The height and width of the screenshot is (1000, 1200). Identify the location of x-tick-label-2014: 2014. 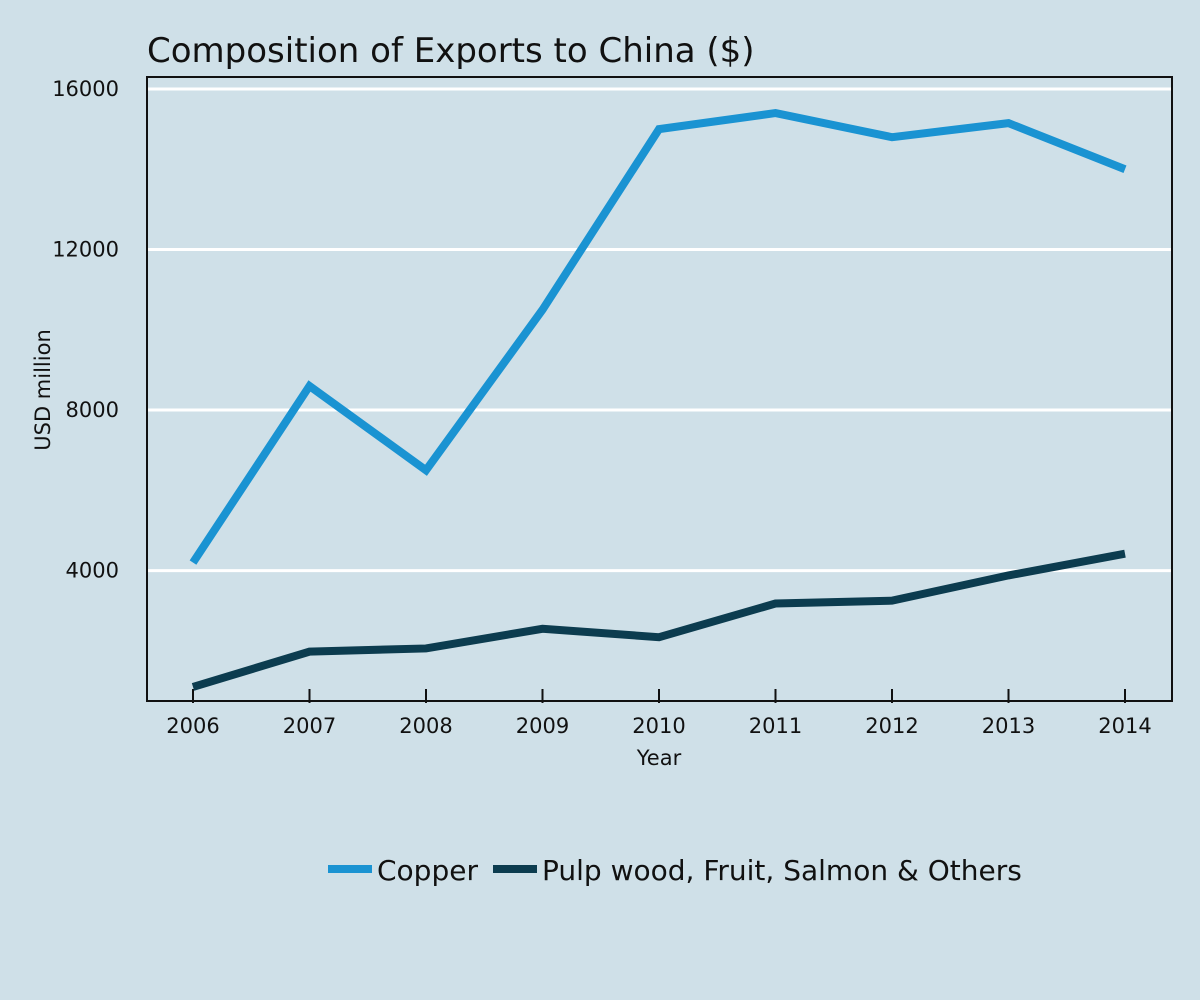
(1124, 726).